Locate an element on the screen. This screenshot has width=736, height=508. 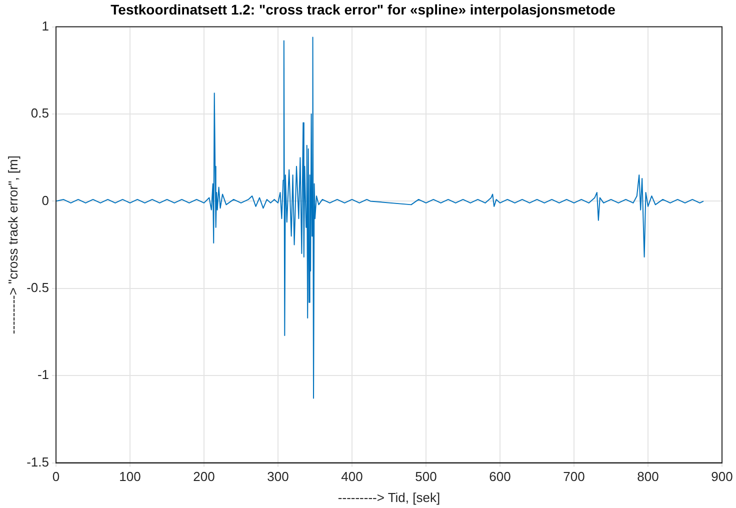
chart-title: Testkoordinatsett 1.2: "cross track error" for «spline» interpolasjonsmetode is located at coordinates (363, 9).